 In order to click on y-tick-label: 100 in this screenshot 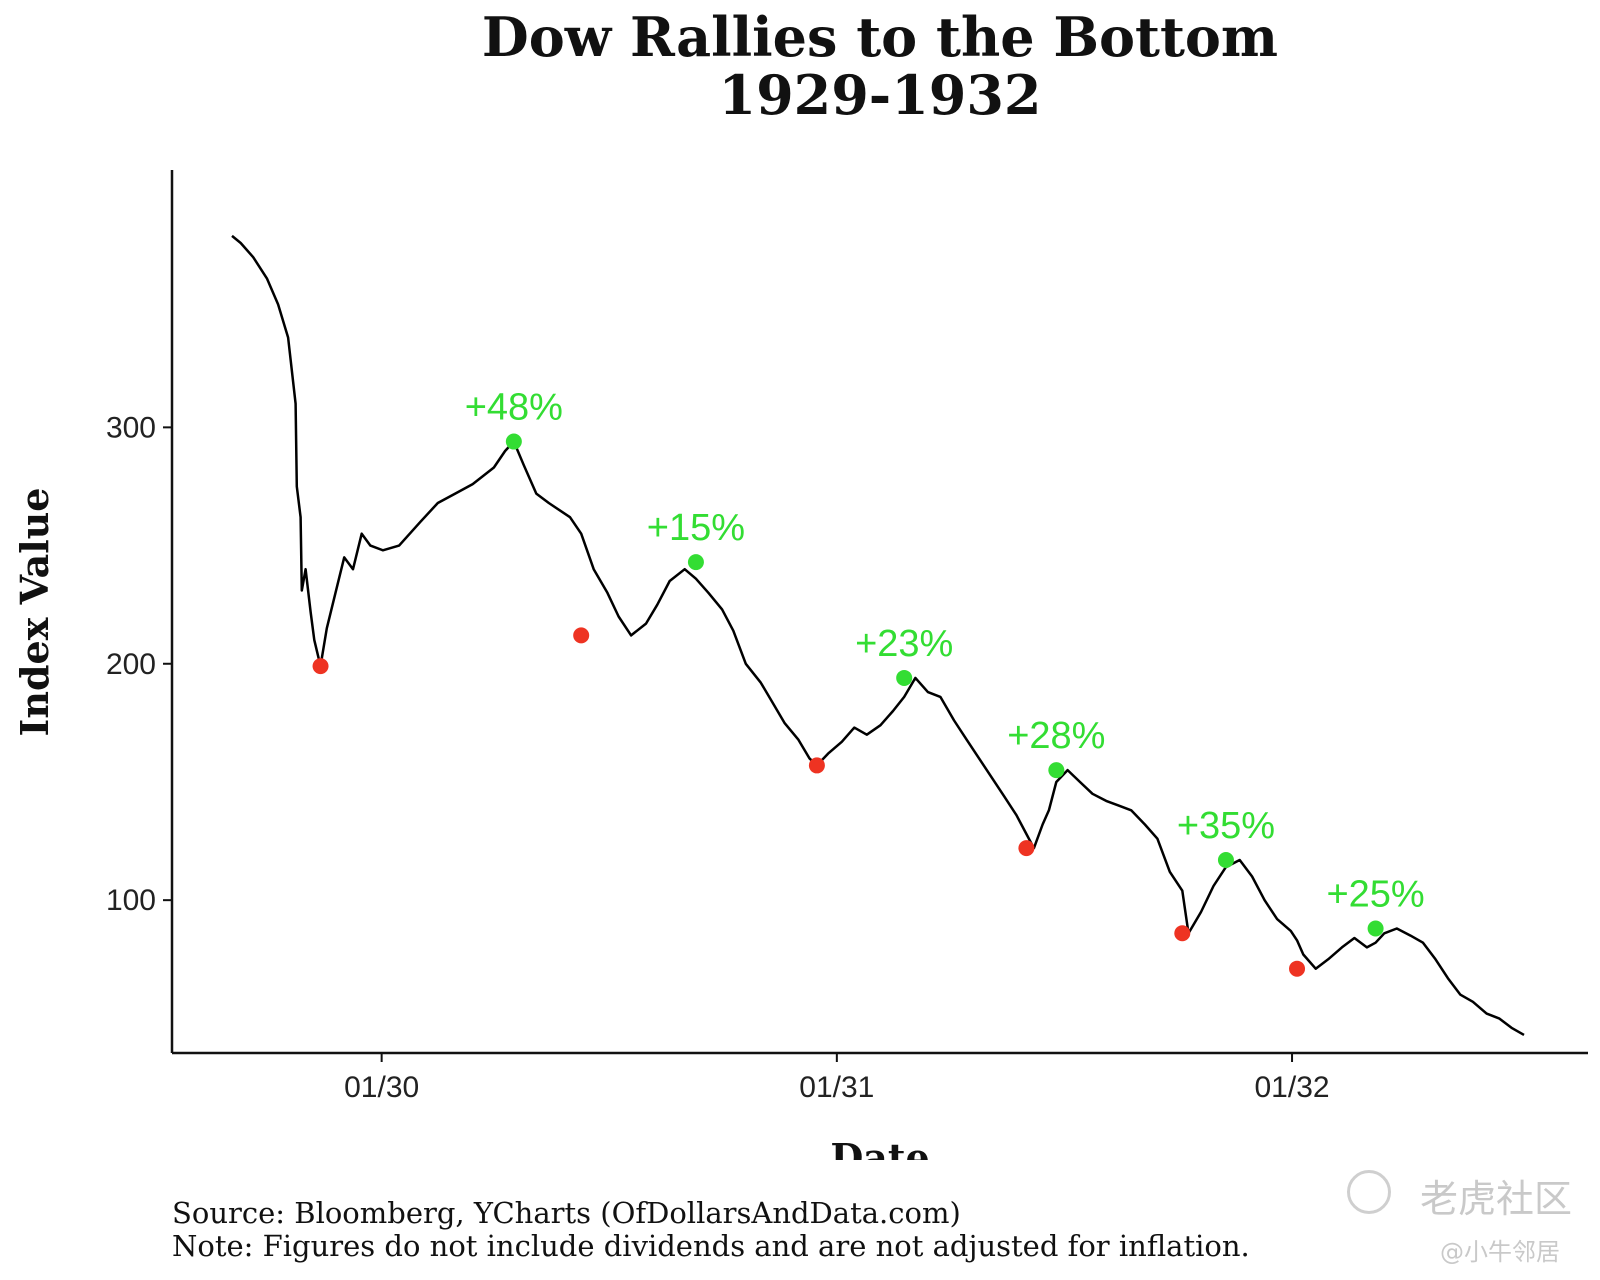, I will do `click(131, 900)`.